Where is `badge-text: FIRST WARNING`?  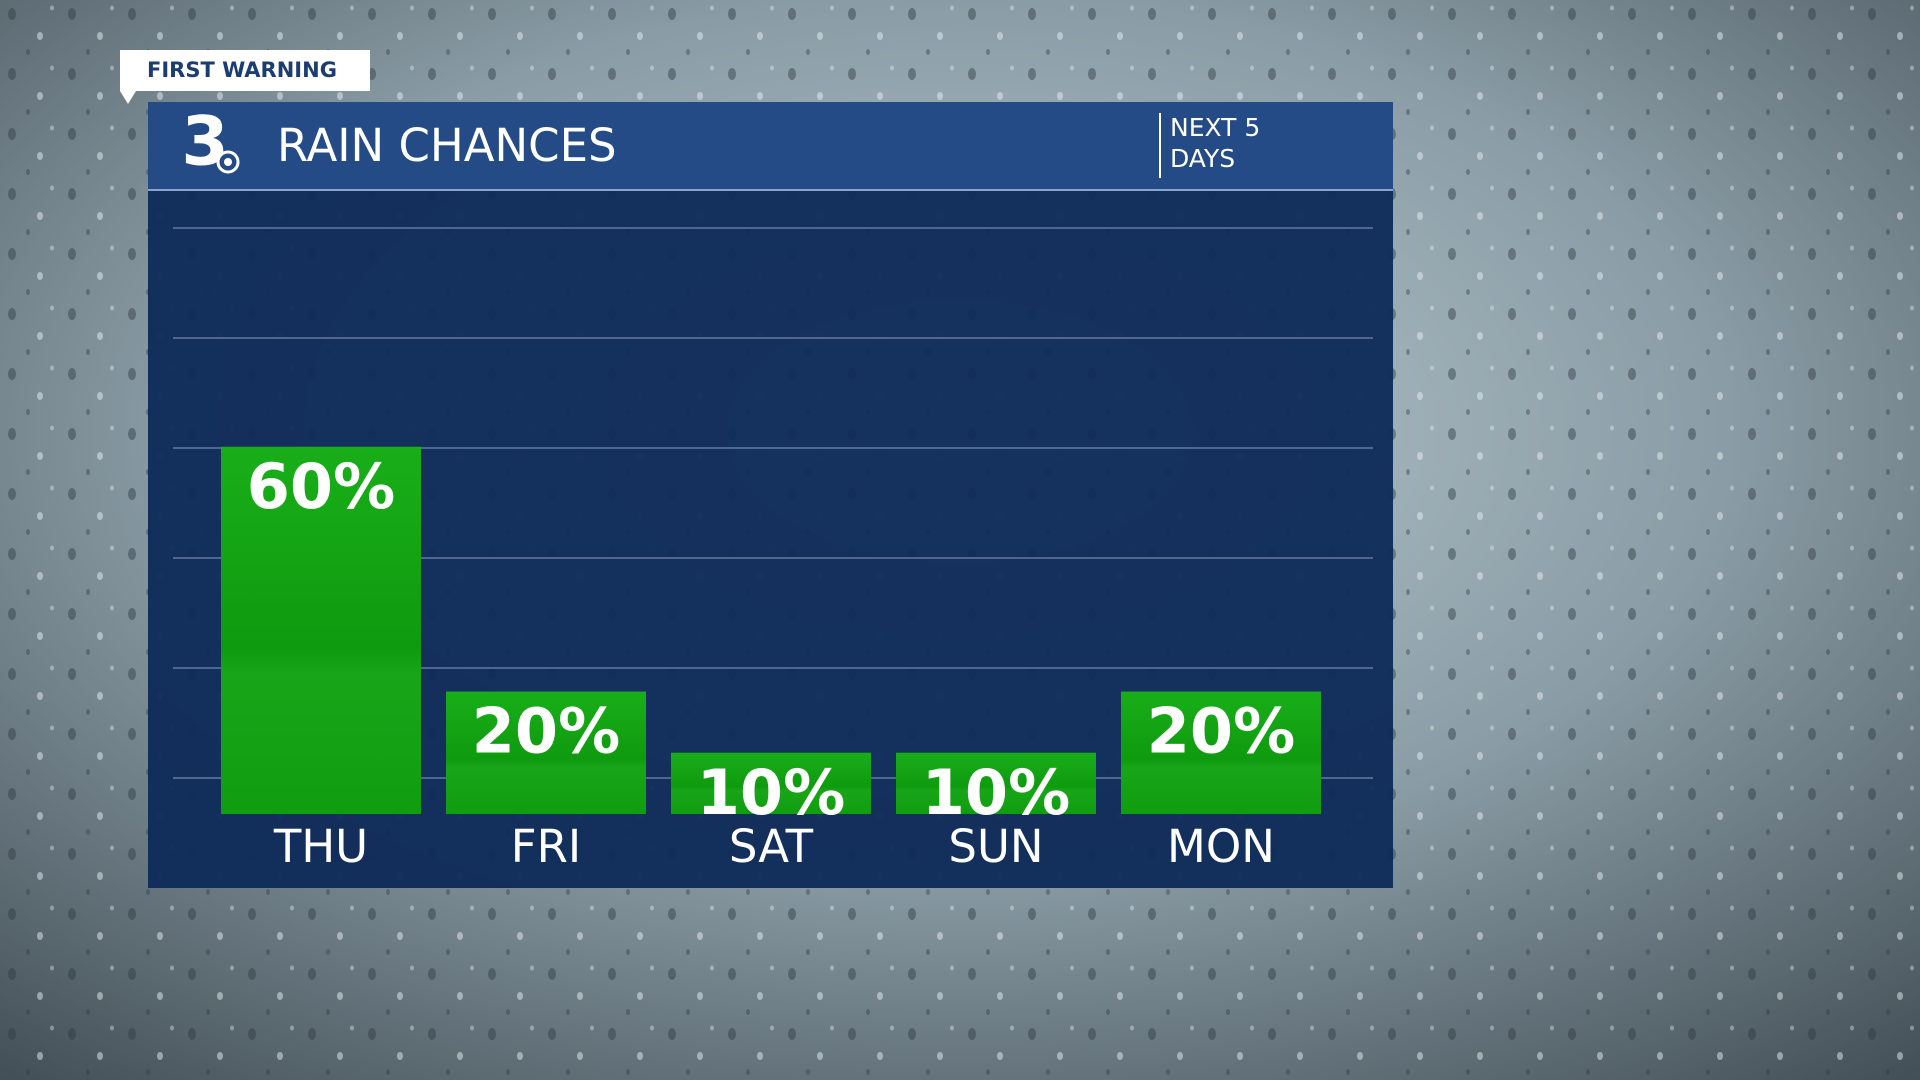 badge-text: FIRST WARNING is located at coordinates (242, 70).